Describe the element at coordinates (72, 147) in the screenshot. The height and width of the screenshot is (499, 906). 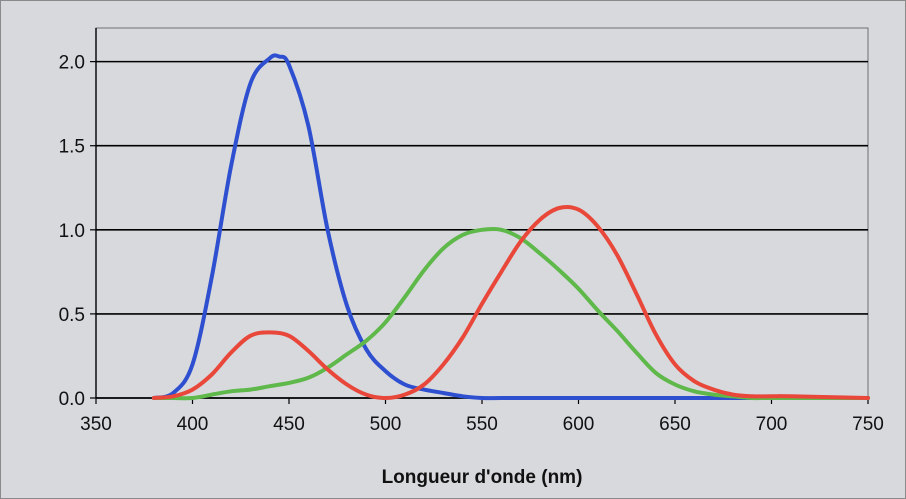
I see `y-tick-label: 1.5` at that location.